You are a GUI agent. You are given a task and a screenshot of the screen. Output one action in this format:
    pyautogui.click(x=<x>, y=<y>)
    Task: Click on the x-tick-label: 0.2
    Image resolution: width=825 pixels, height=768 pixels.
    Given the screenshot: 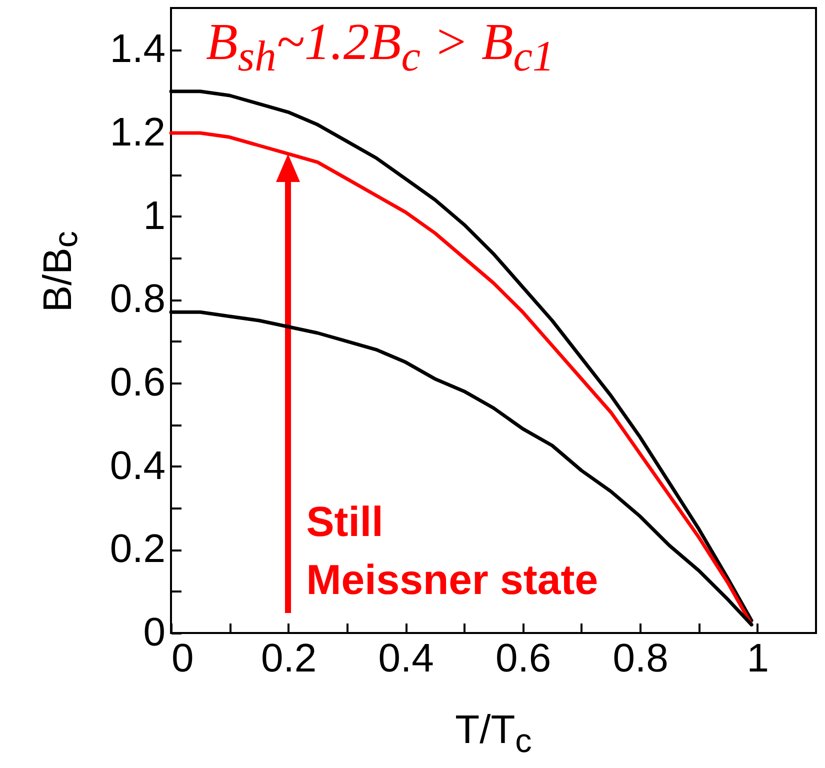 What is the action you would take?
    pyautogui.click(x=288, y=658)
    